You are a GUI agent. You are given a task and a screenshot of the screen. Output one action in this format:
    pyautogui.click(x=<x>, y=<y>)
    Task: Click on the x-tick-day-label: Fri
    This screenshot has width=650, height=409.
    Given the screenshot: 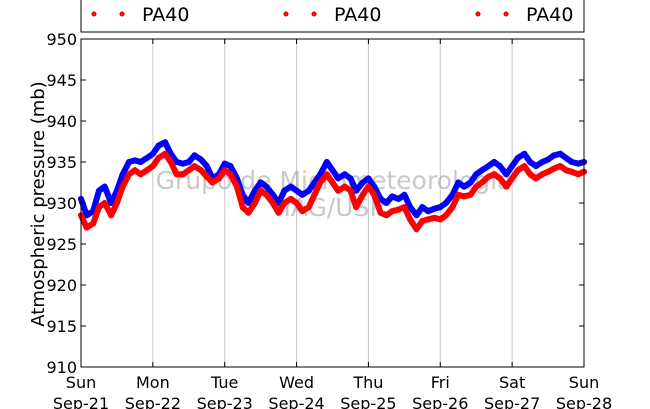 What is the action you would take?
    pyautogui.click(x=440, y=382)
    